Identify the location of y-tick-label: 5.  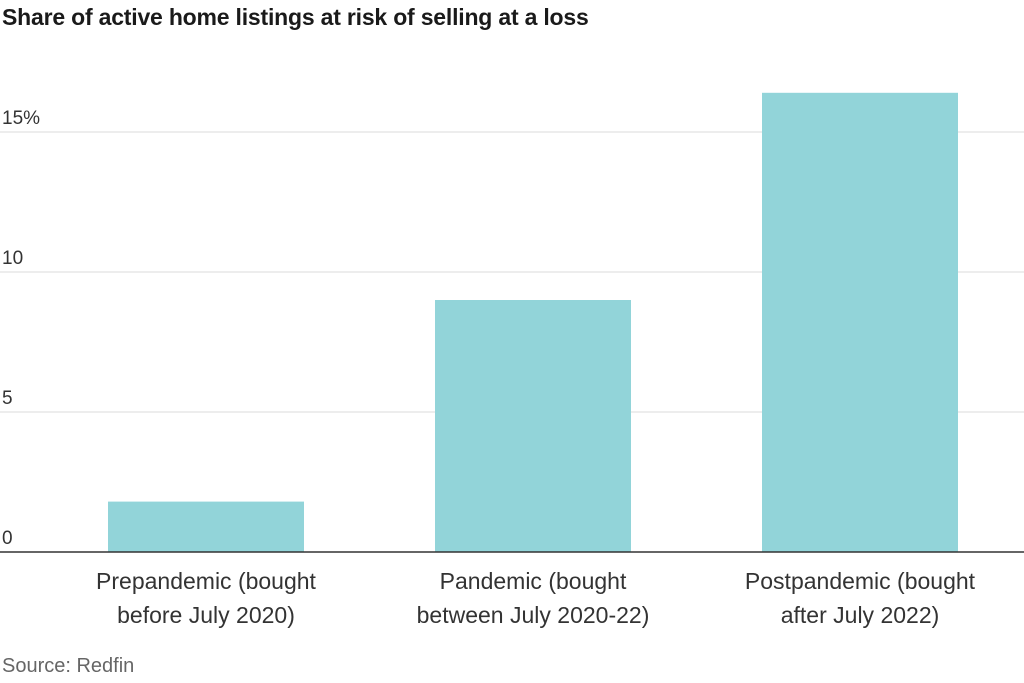
(7, 398).